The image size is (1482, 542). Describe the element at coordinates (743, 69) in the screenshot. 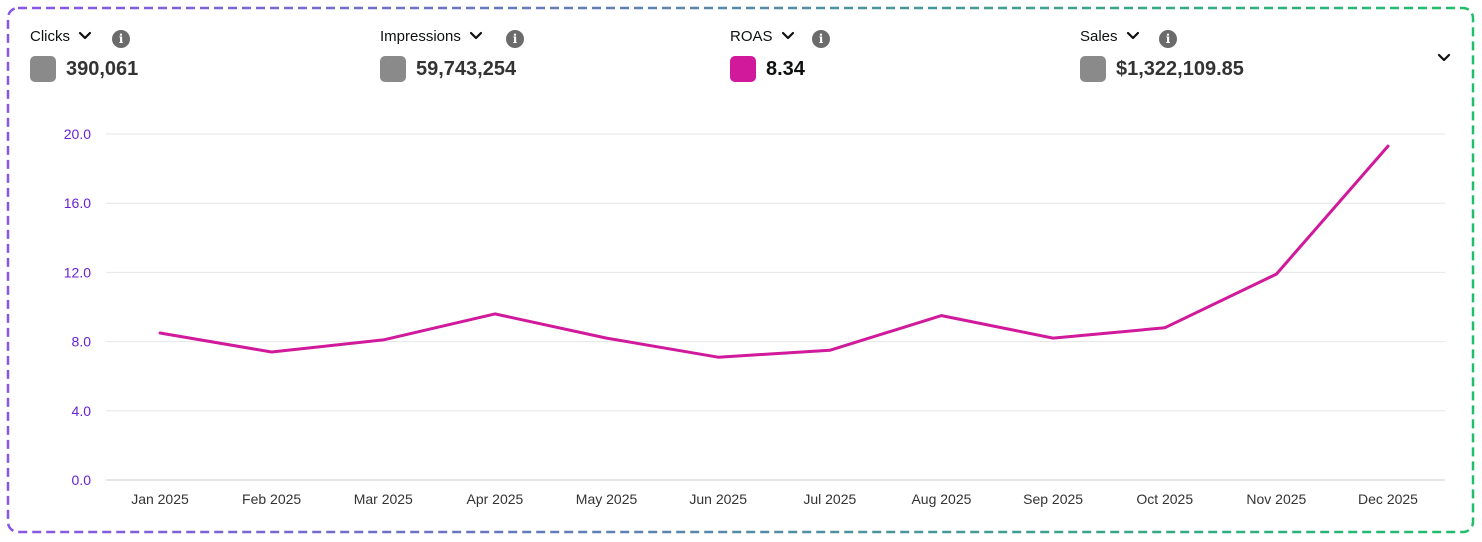

I see `metric-roas-swatch` at that location.